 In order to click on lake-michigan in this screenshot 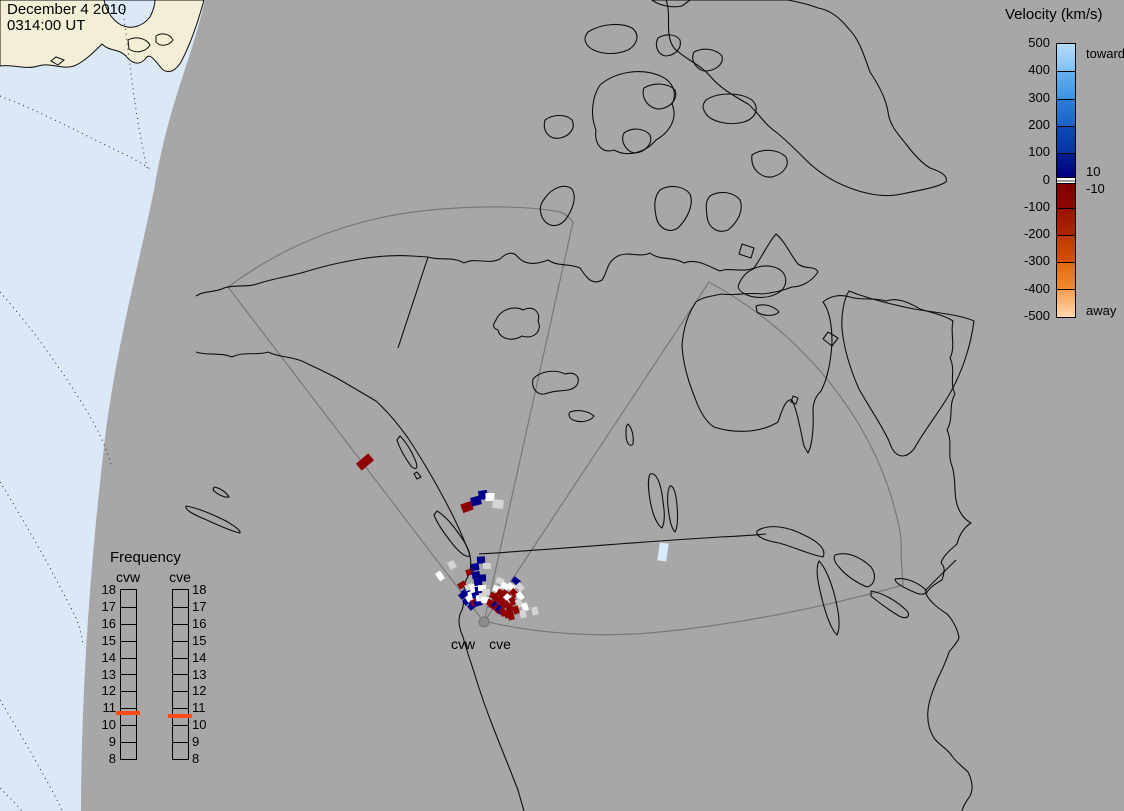, I will do `click(828, 598)`.